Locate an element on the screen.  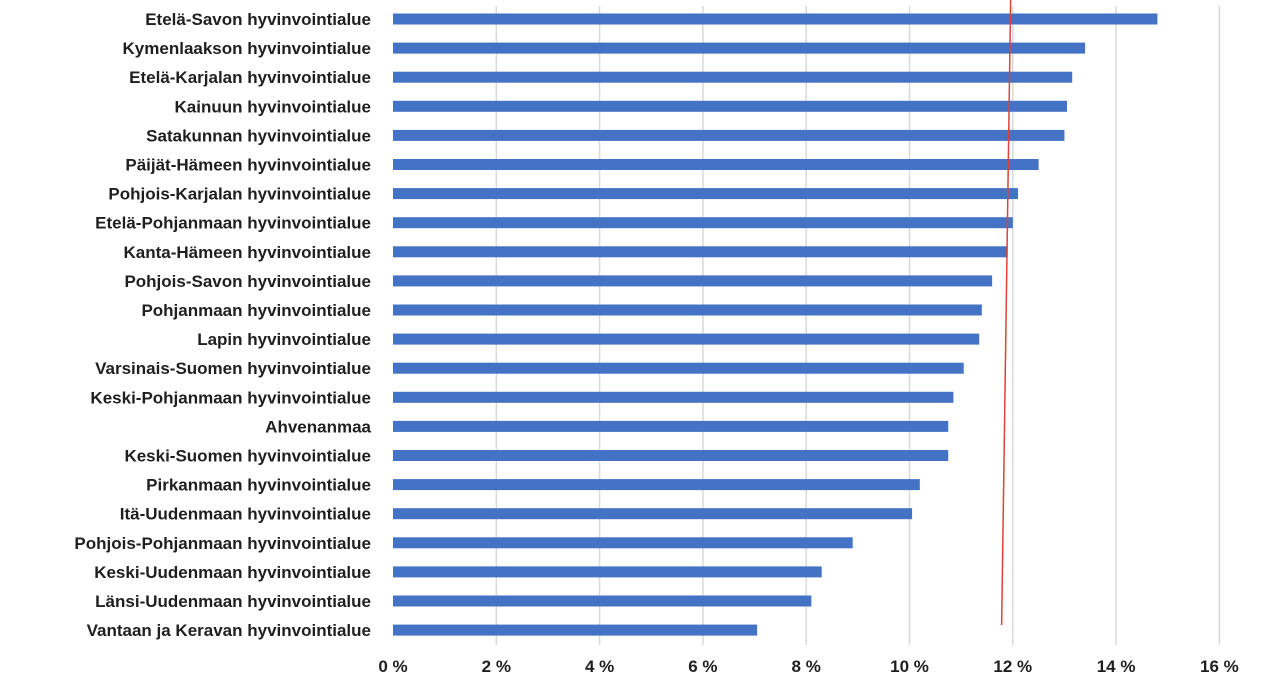
x-tick-label: 2 % is located at coordinates (496, 666).